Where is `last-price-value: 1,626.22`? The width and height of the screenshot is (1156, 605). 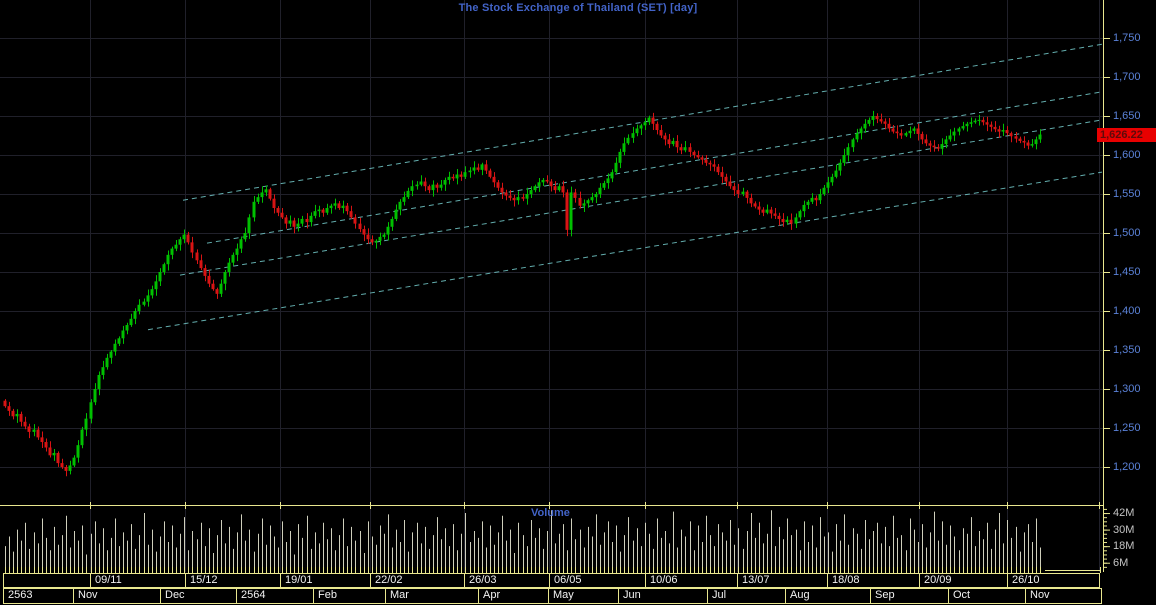
last-price-value: 1,626.22 is located at coordinates (1121, 134).